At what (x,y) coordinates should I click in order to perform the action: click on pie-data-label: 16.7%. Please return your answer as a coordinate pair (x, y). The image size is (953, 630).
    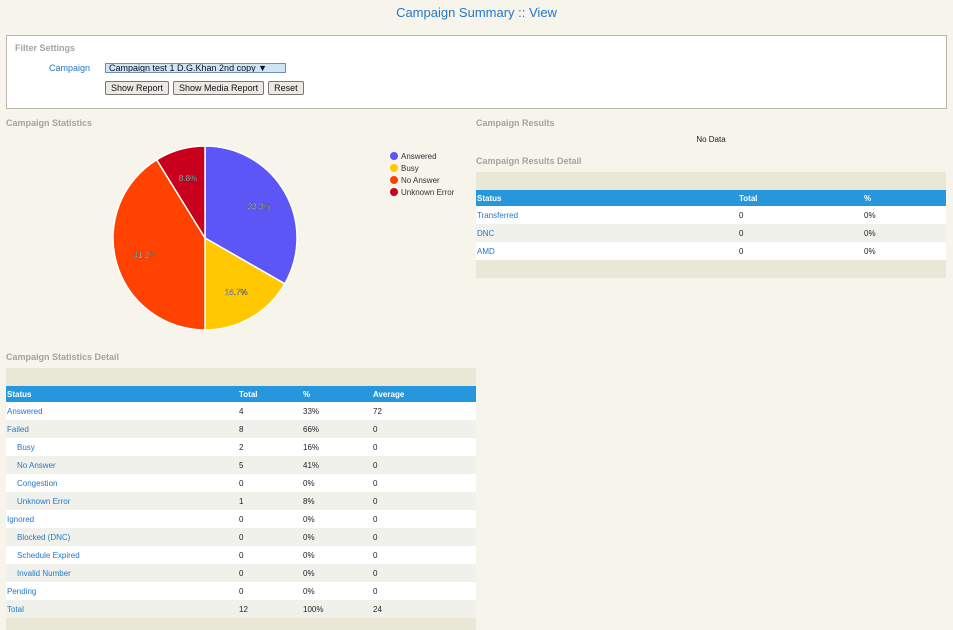
    Looking at the image, I should click on (236, 292).